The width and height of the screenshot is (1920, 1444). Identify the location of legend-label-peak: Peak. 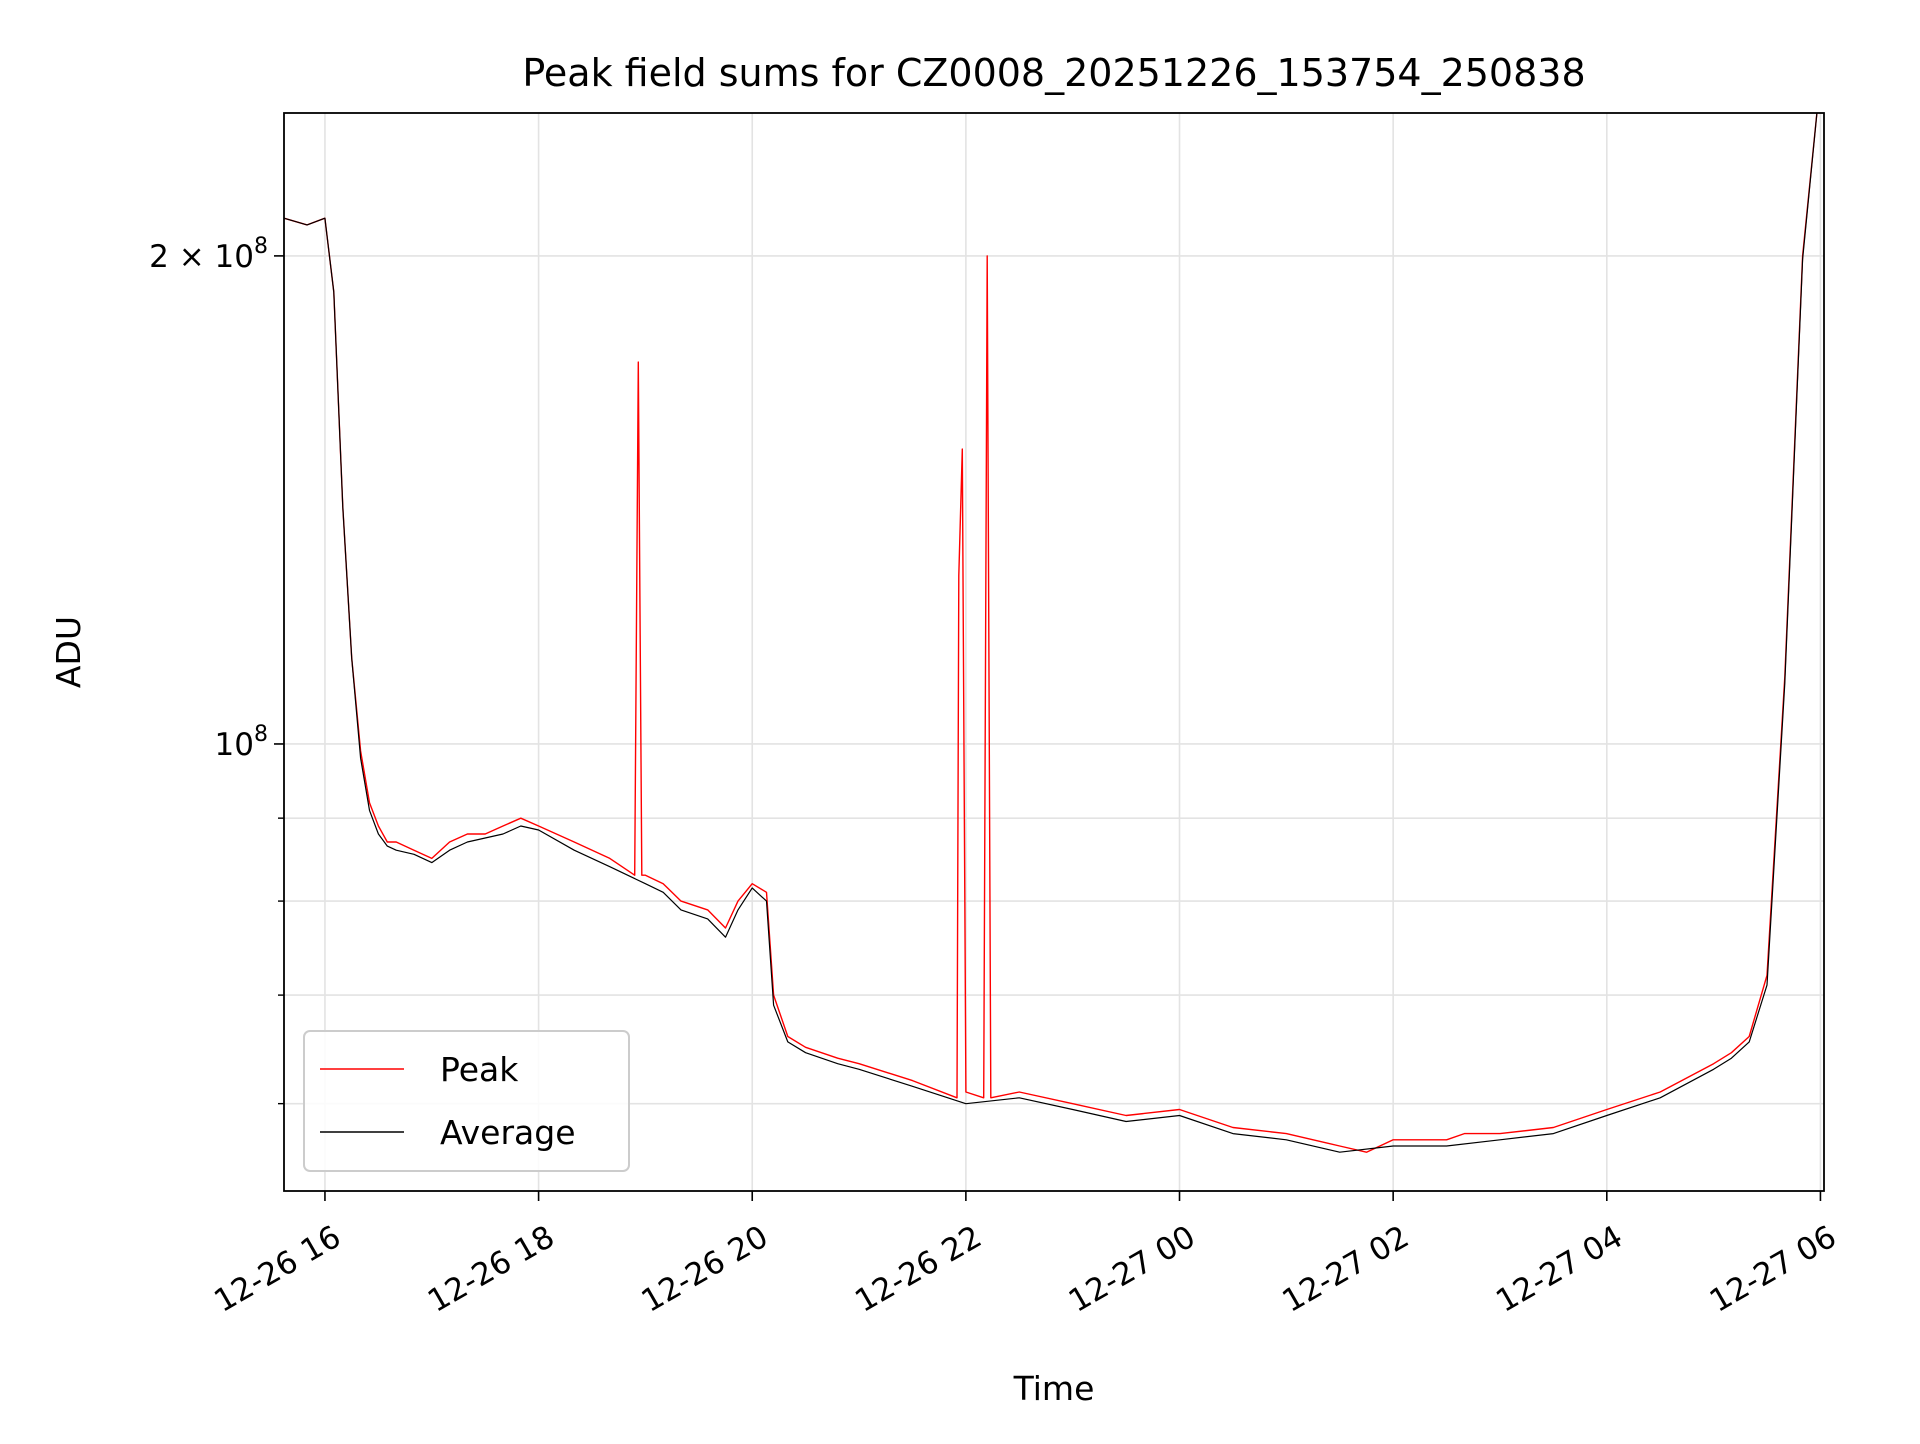
(479, 1069).